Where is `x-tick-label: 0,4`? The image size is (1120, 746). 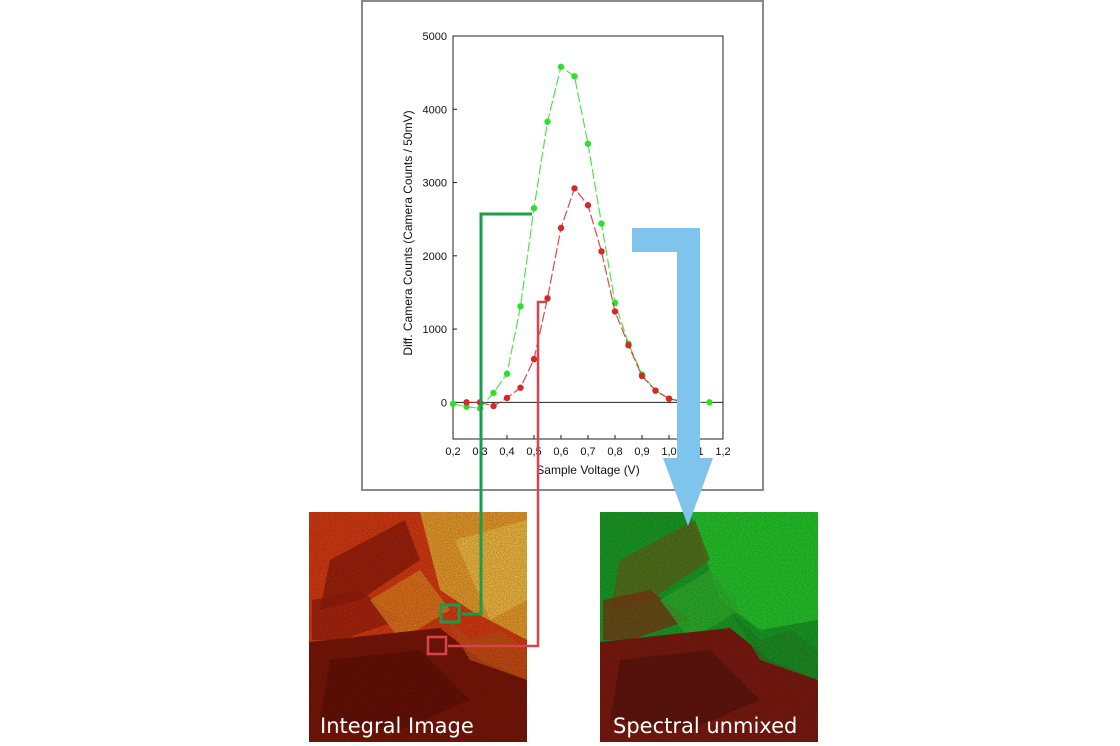 x-tick-label: 0,4 is located at coordinates (506, 452).